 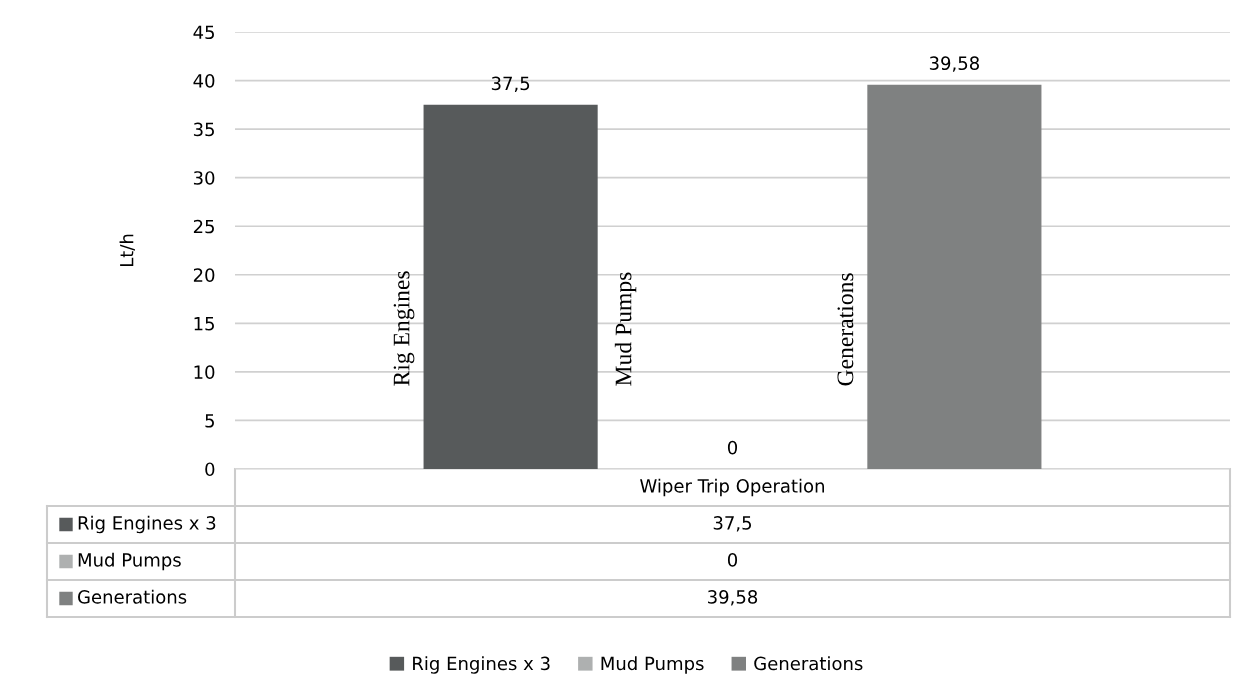 What do you see at coordinates (733, 598) in the screenshot?
I see `text: 39,58` at bounding box center [733, 598].